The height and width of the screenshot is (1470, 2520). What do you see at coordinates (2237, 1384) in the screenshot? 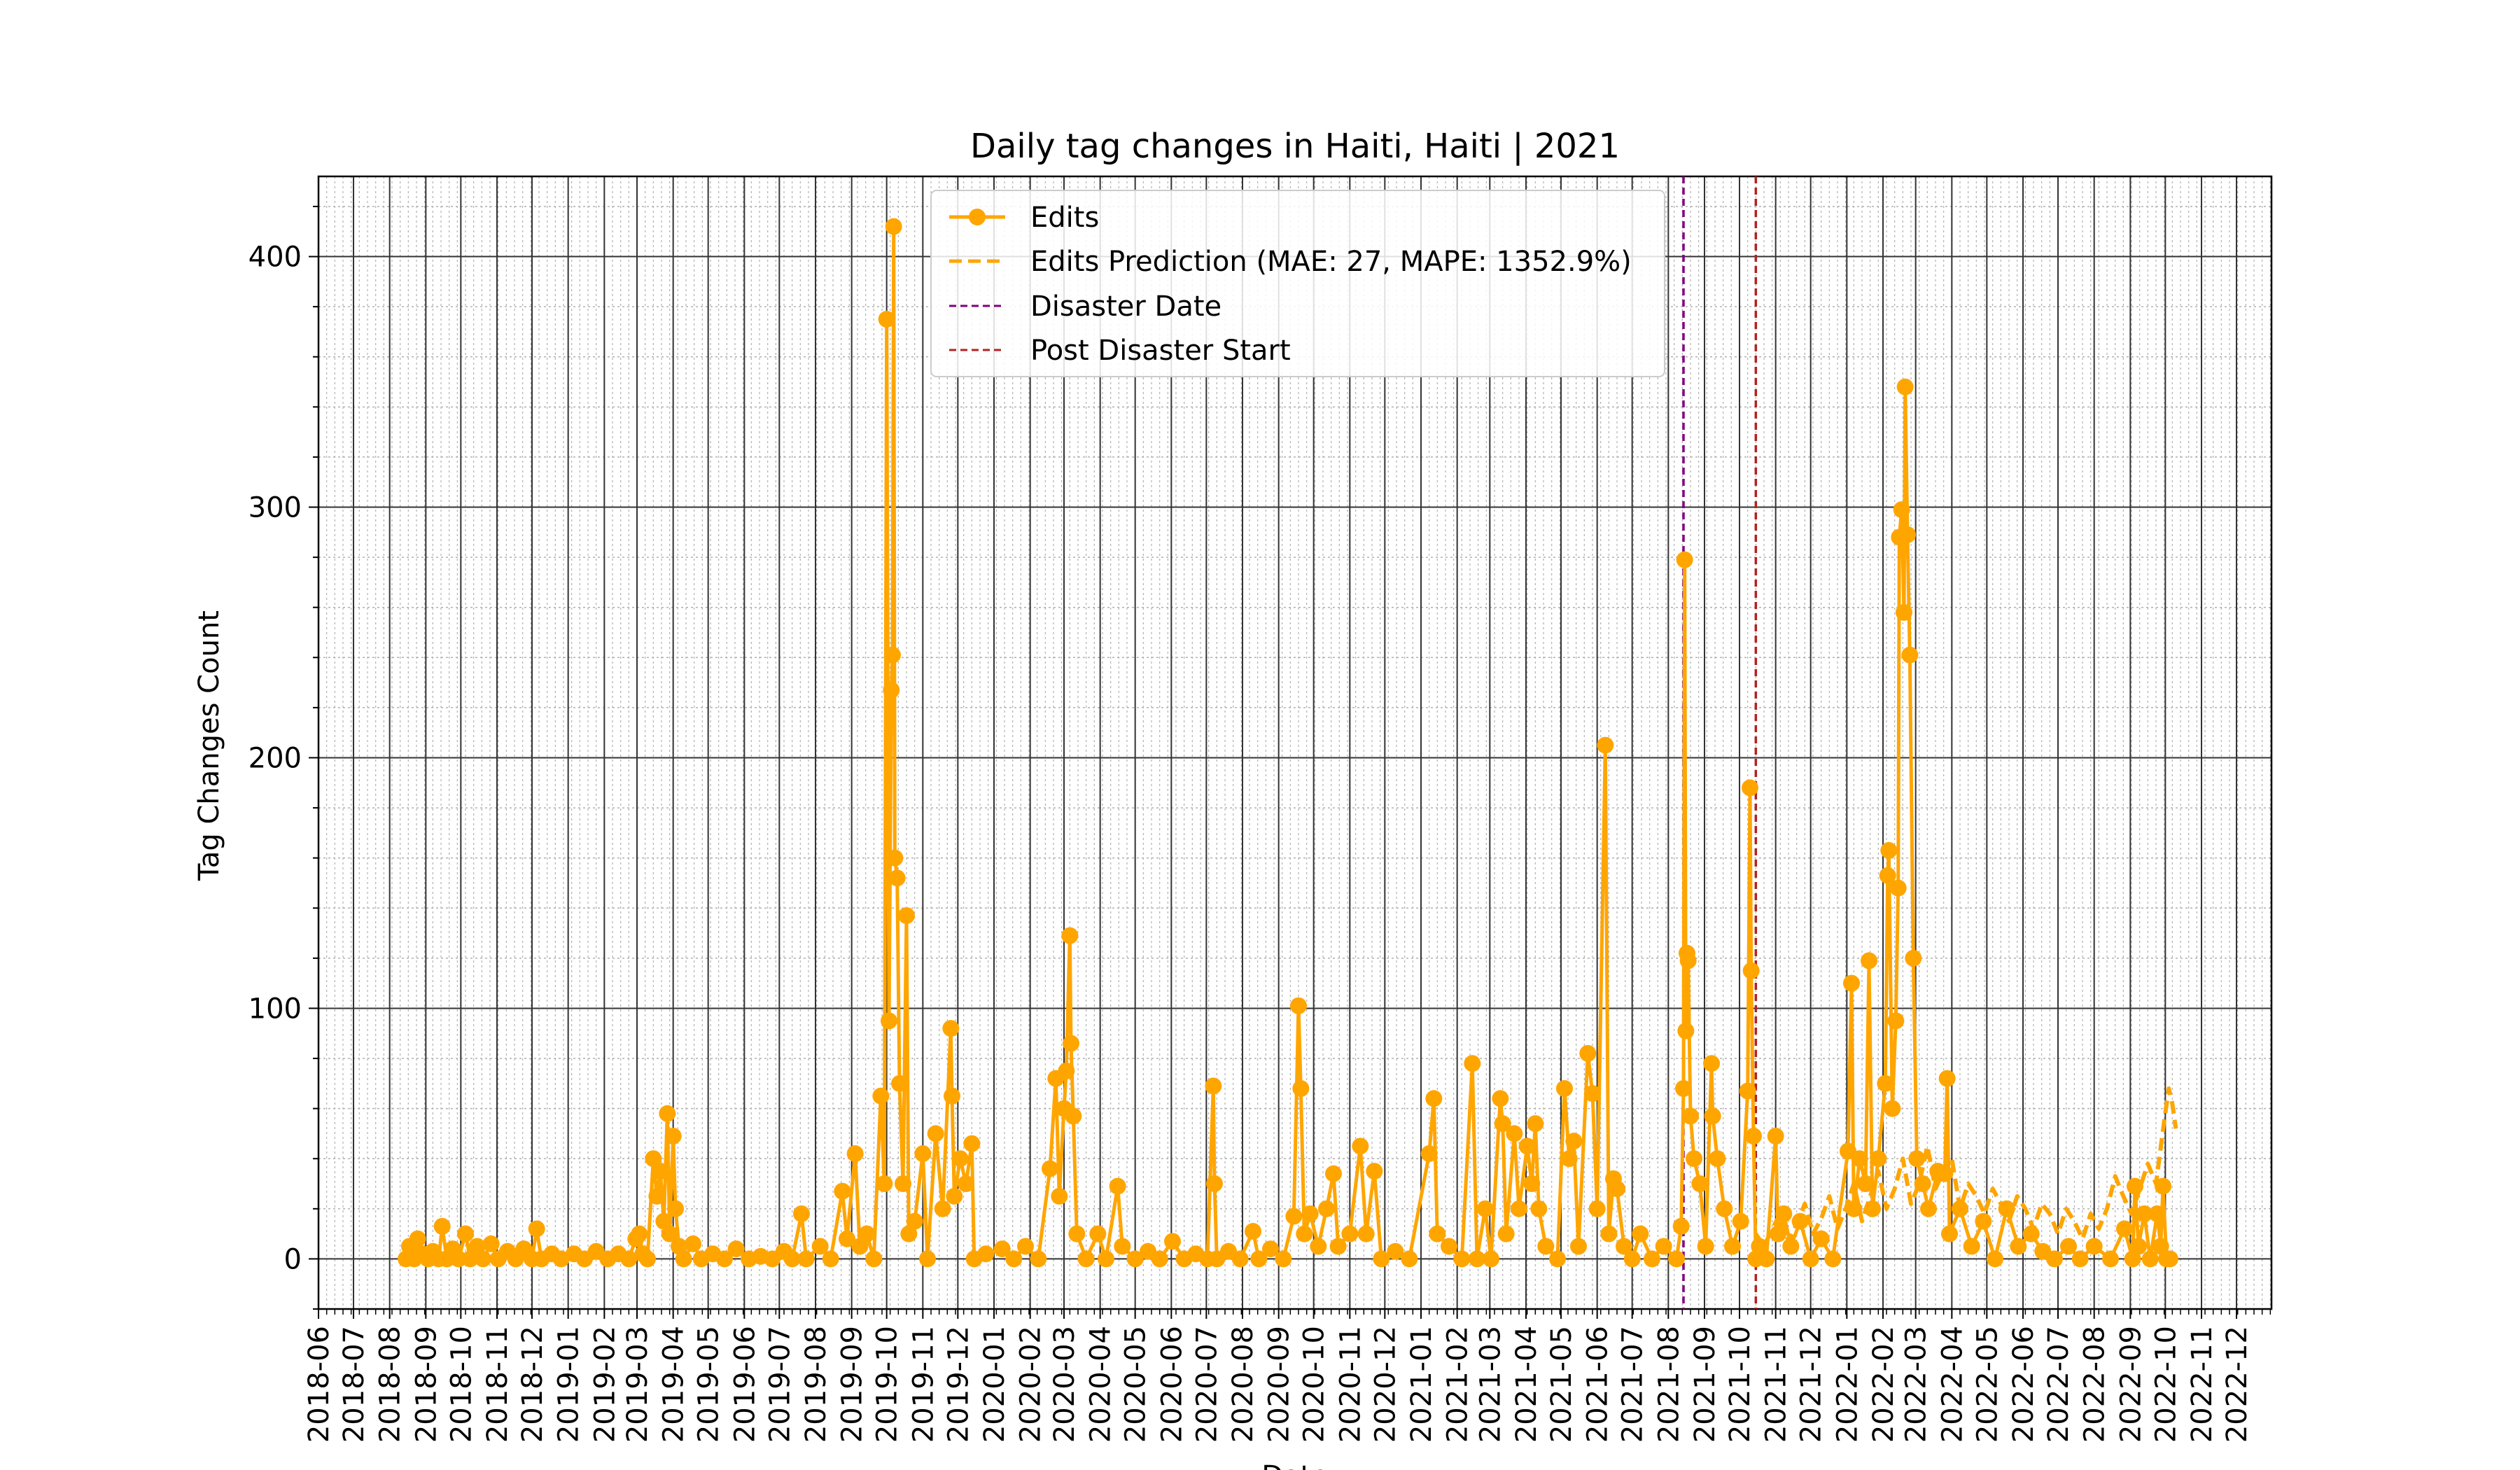
I see `x-tick-label: 2022-12` at bounding box center [2237, 1384].